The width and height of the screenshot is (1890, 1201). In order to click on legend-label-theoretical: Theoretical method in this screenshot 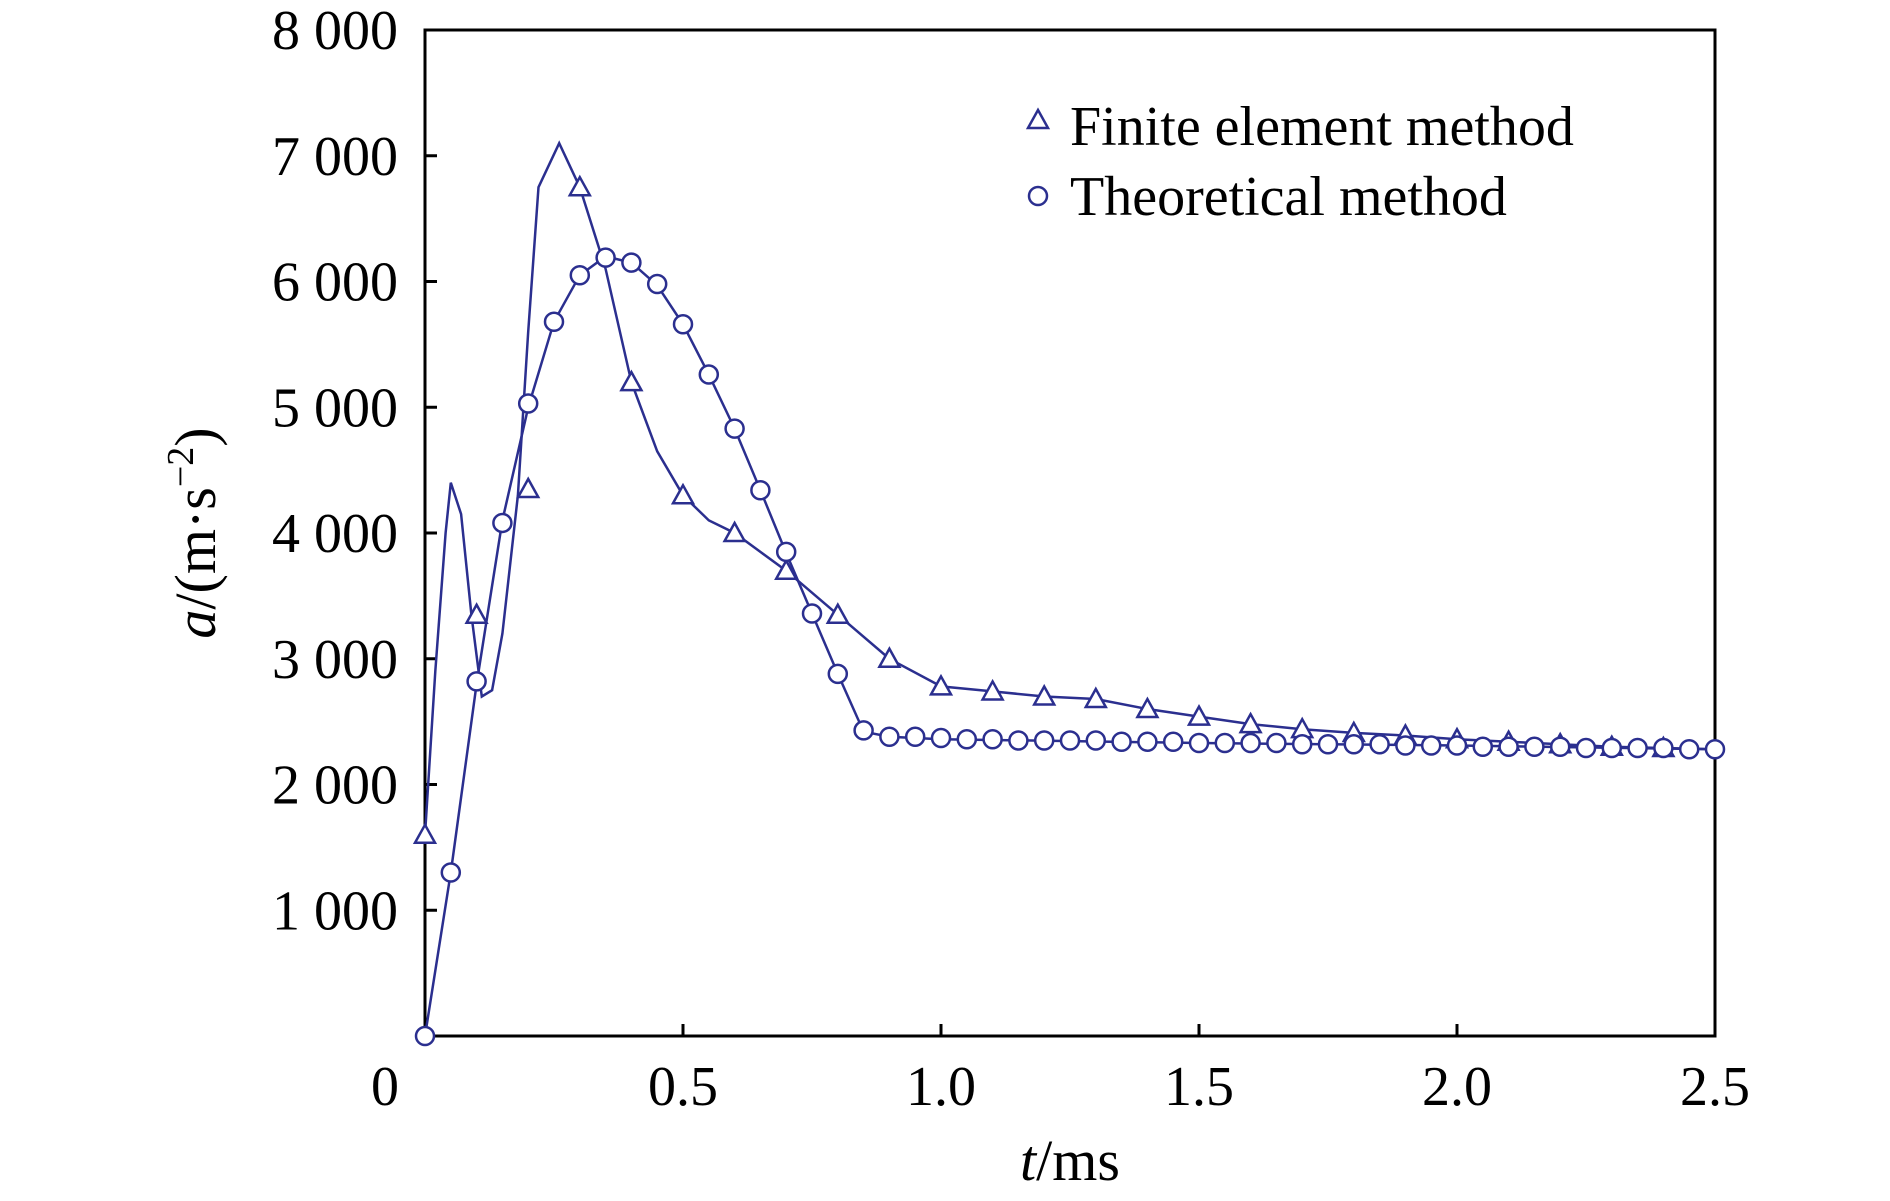, I will do `click(1288, 197)`.